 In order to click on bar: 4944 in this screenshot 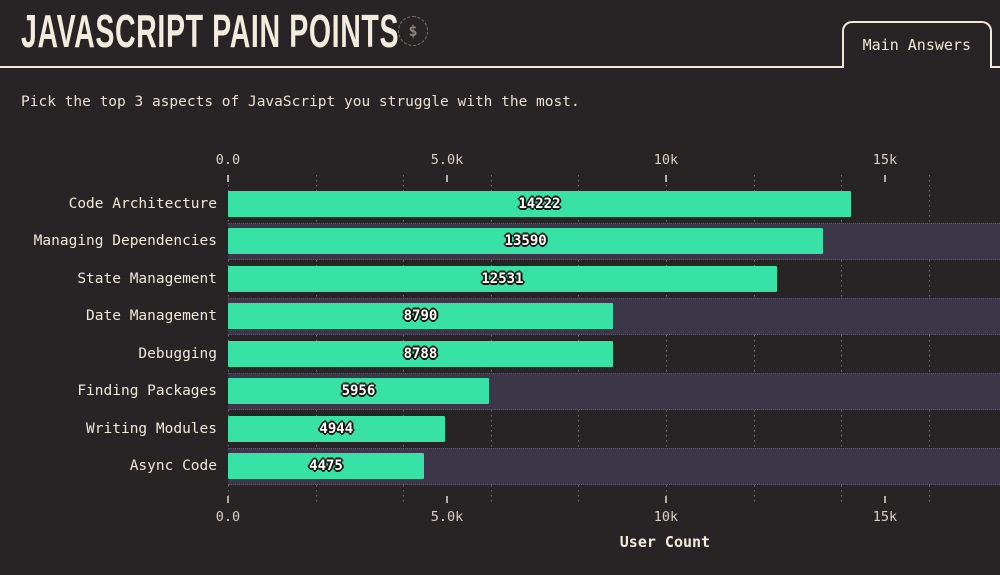, I will do `click(336, 428)`.